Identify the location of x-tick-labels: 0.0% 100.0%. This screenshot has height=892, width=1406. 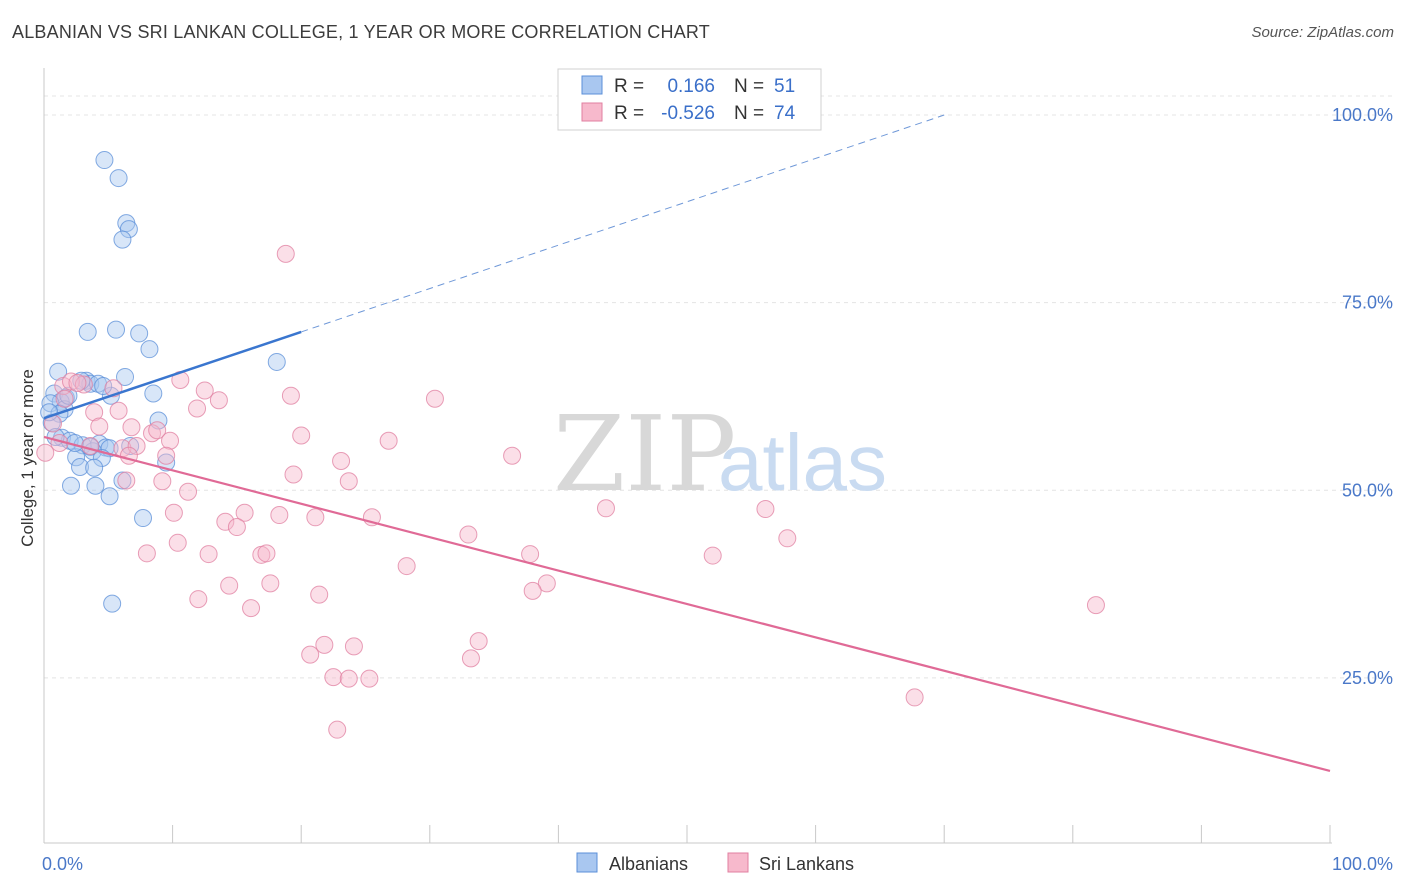
(717, 864).